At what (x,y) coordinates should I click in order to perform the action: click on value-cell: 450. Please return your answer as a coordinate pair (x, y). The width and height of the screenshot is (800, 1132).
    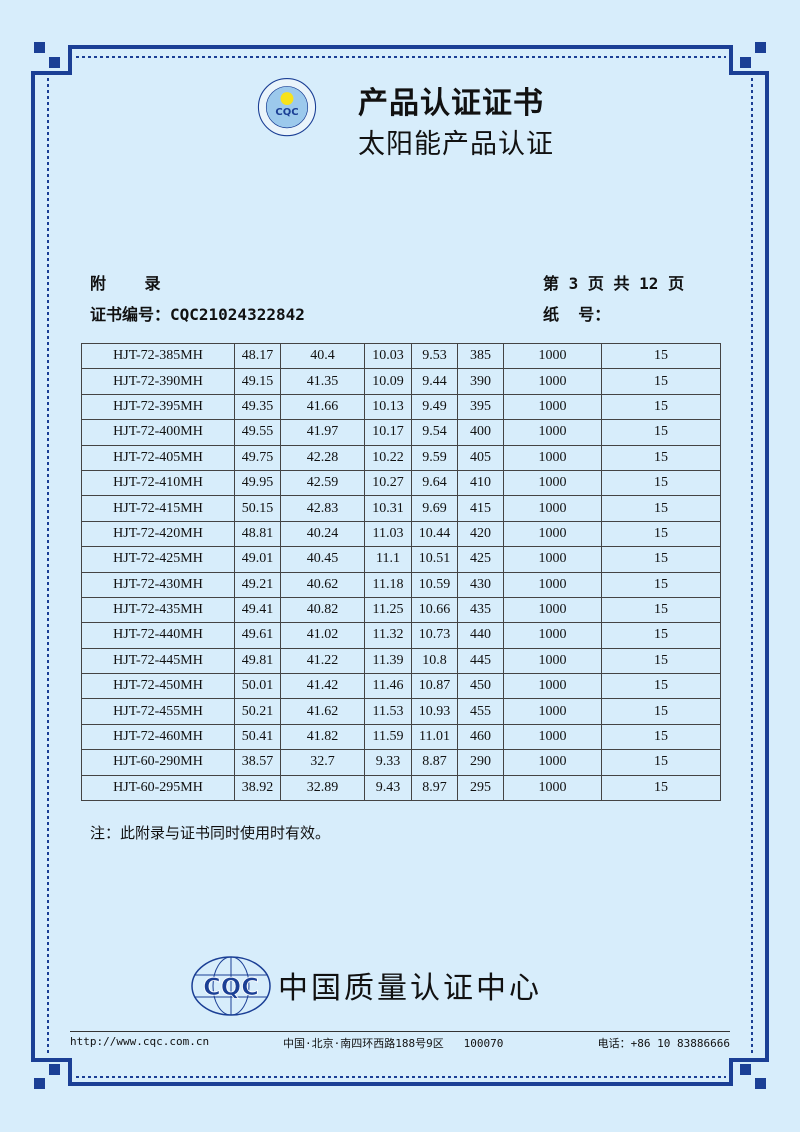
    Looking at the image, I should click on (480, 686).